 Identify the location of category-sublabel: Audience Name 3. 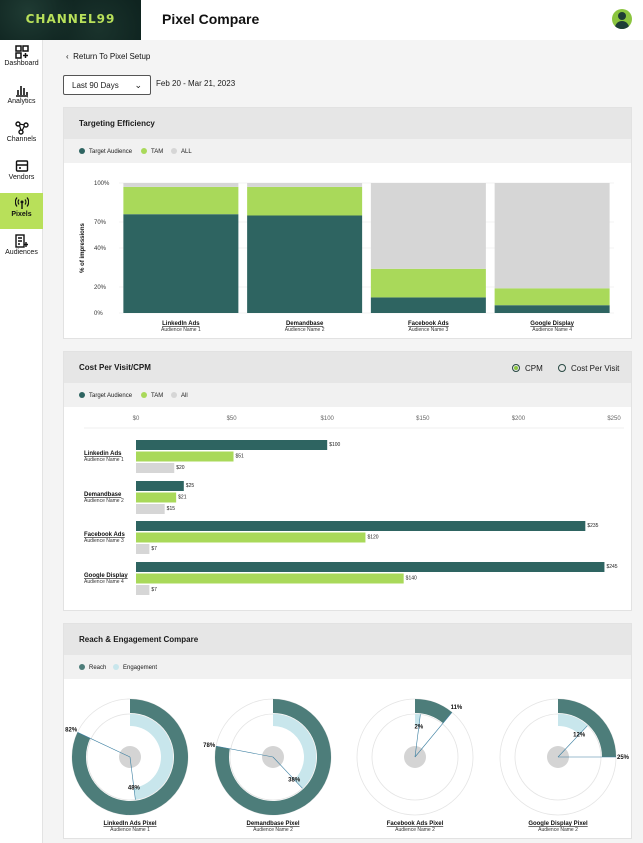
(104, 541).